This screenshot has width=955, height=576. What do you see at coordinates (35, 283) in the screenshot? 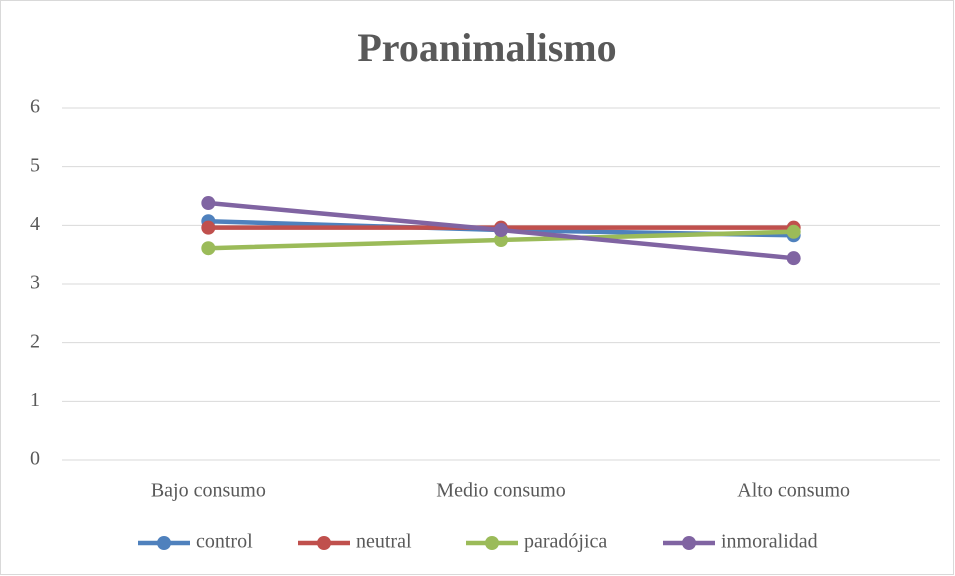
I see `y-tick-label: 3` at bounding box center [35, 283].